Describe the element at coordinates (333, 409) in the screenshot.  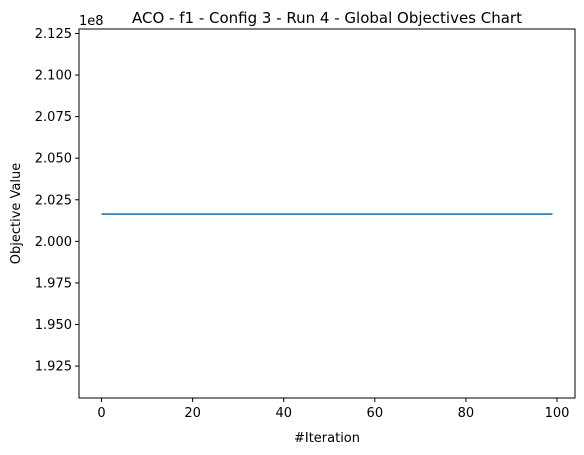
I see `x-axis: 0 20 40 60 80 100` at that location.